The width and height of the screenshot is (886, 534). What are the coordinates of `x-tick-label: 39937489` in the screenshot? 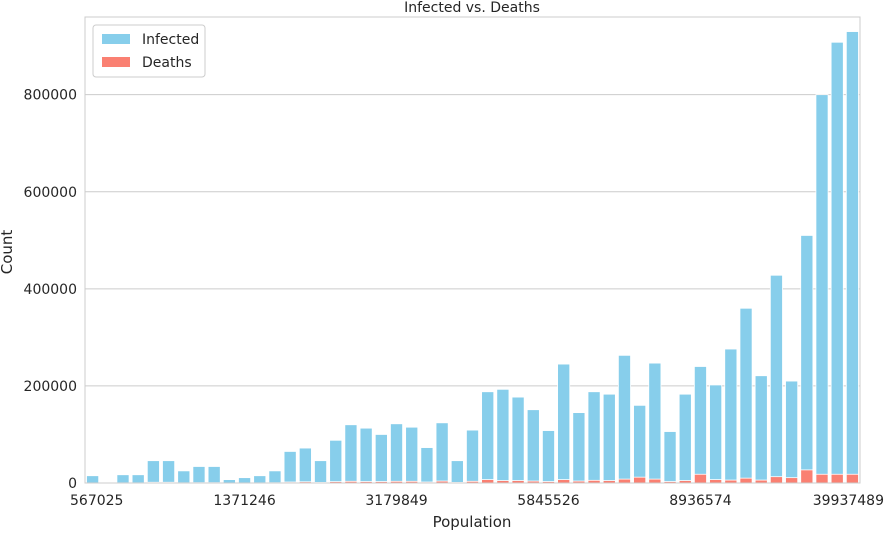 It's located at (848, 501).